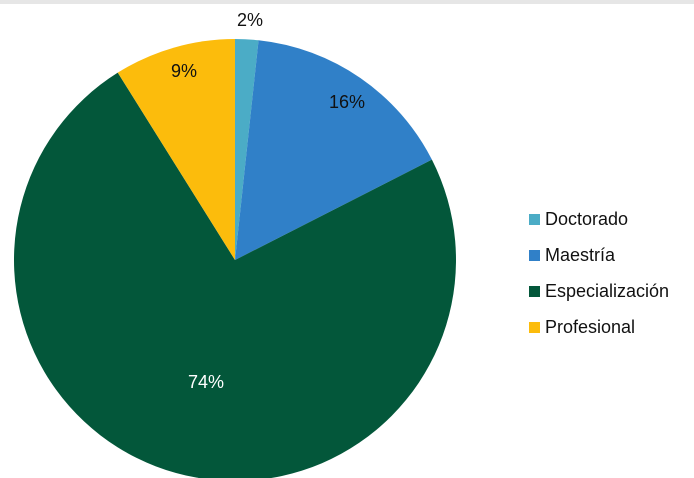  I want to click on legend-item-doctorado: Doctorado, so click(599, 219).